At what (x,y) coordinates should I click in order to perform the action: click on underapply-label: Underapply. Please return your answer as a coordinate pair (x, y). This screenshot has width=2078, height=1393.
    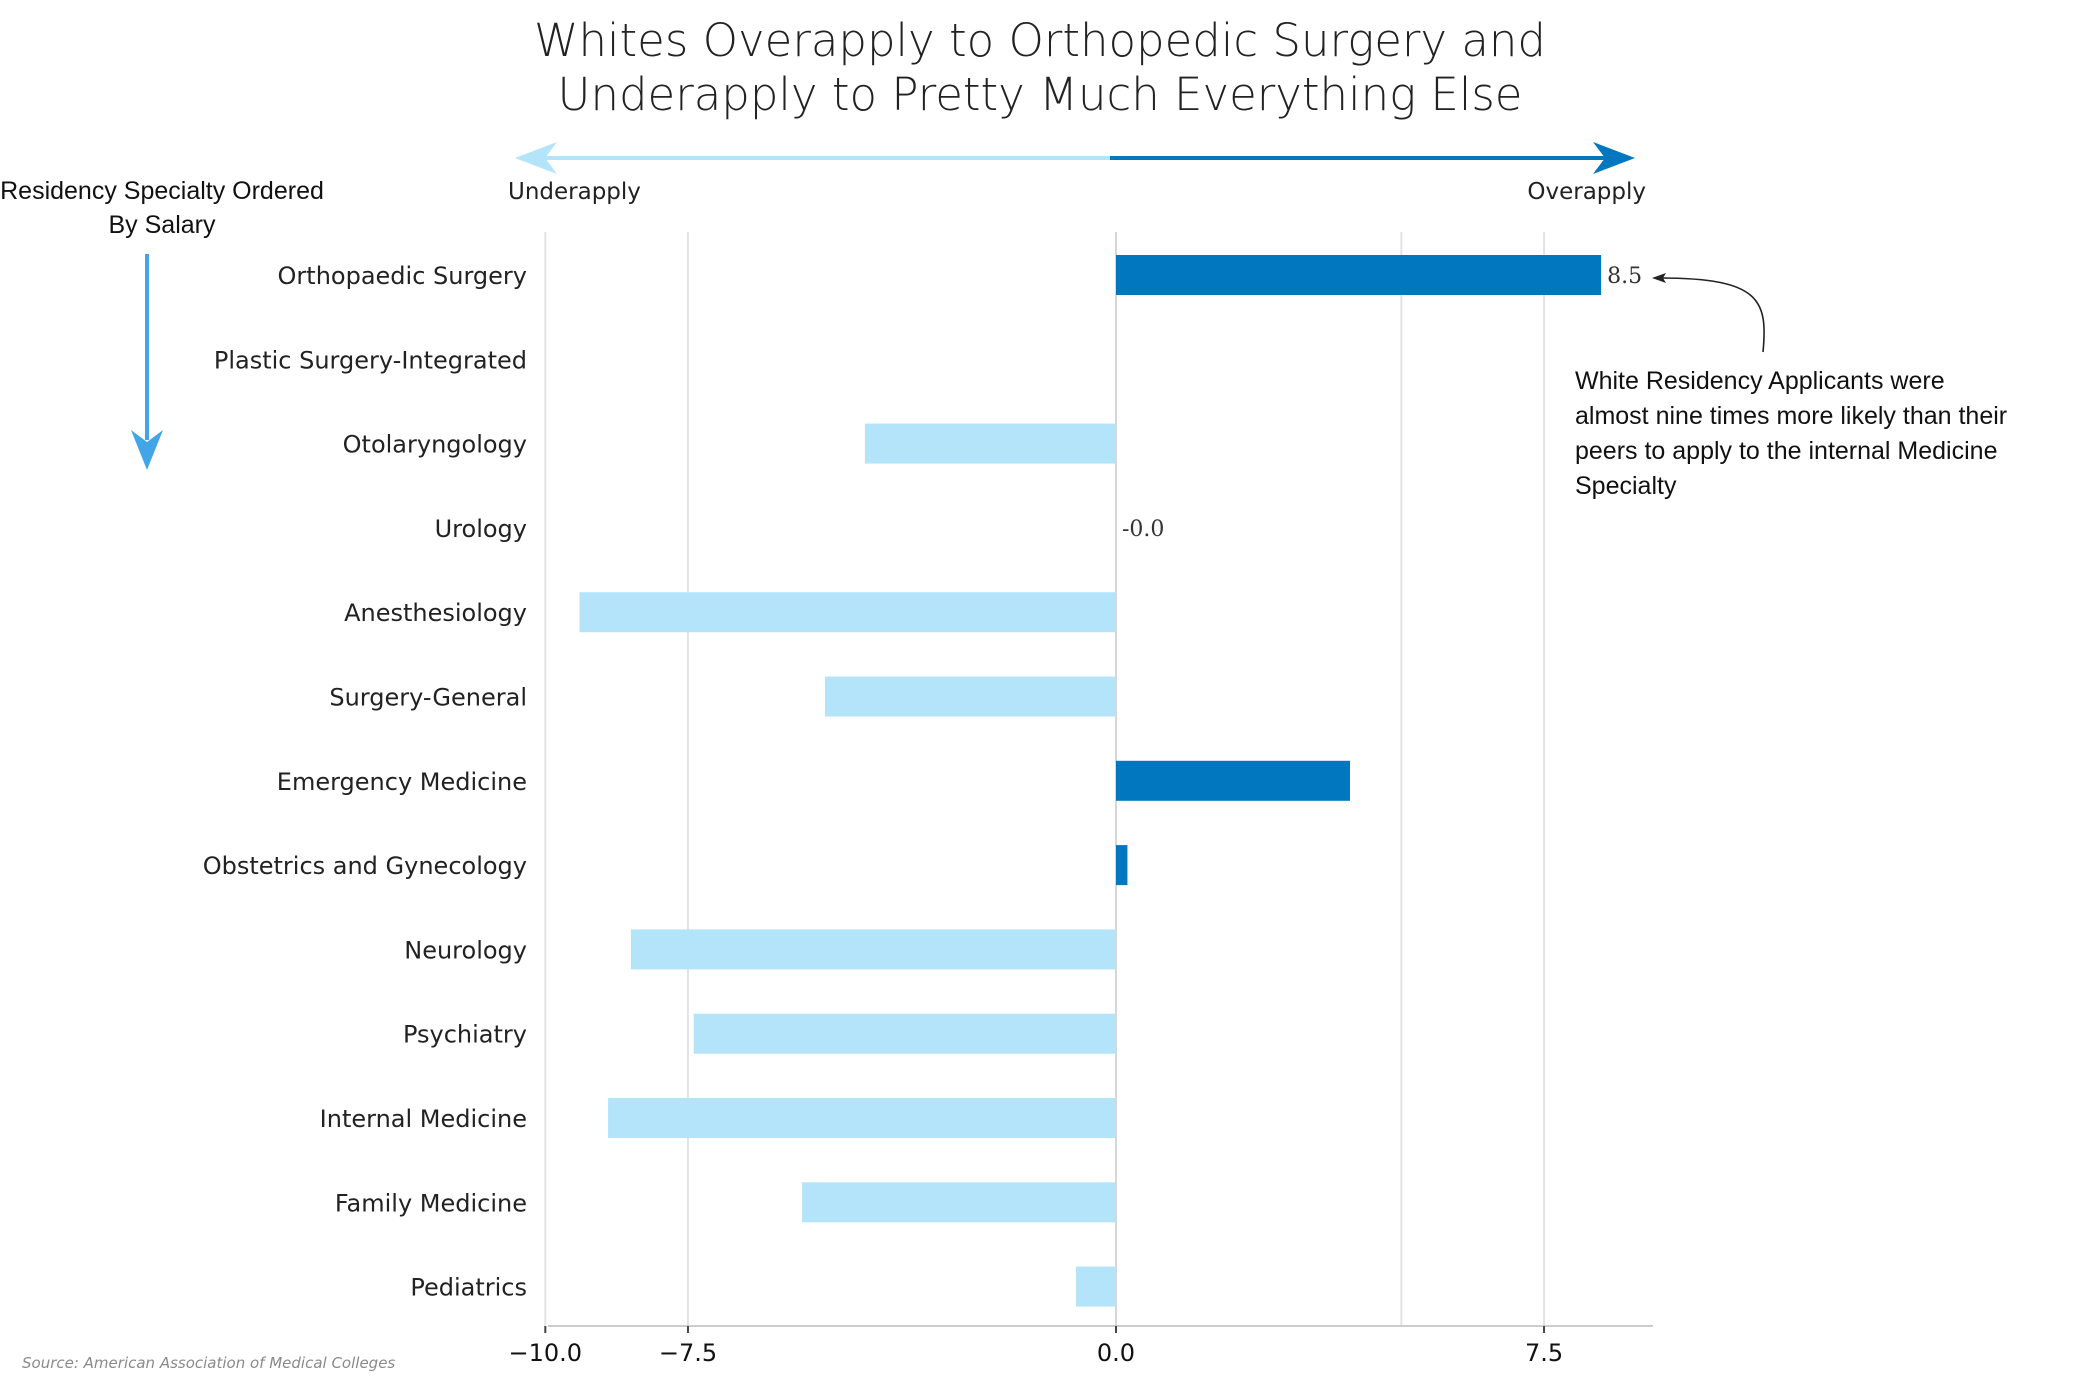
    Looking at the image, I should click on (574, 192).